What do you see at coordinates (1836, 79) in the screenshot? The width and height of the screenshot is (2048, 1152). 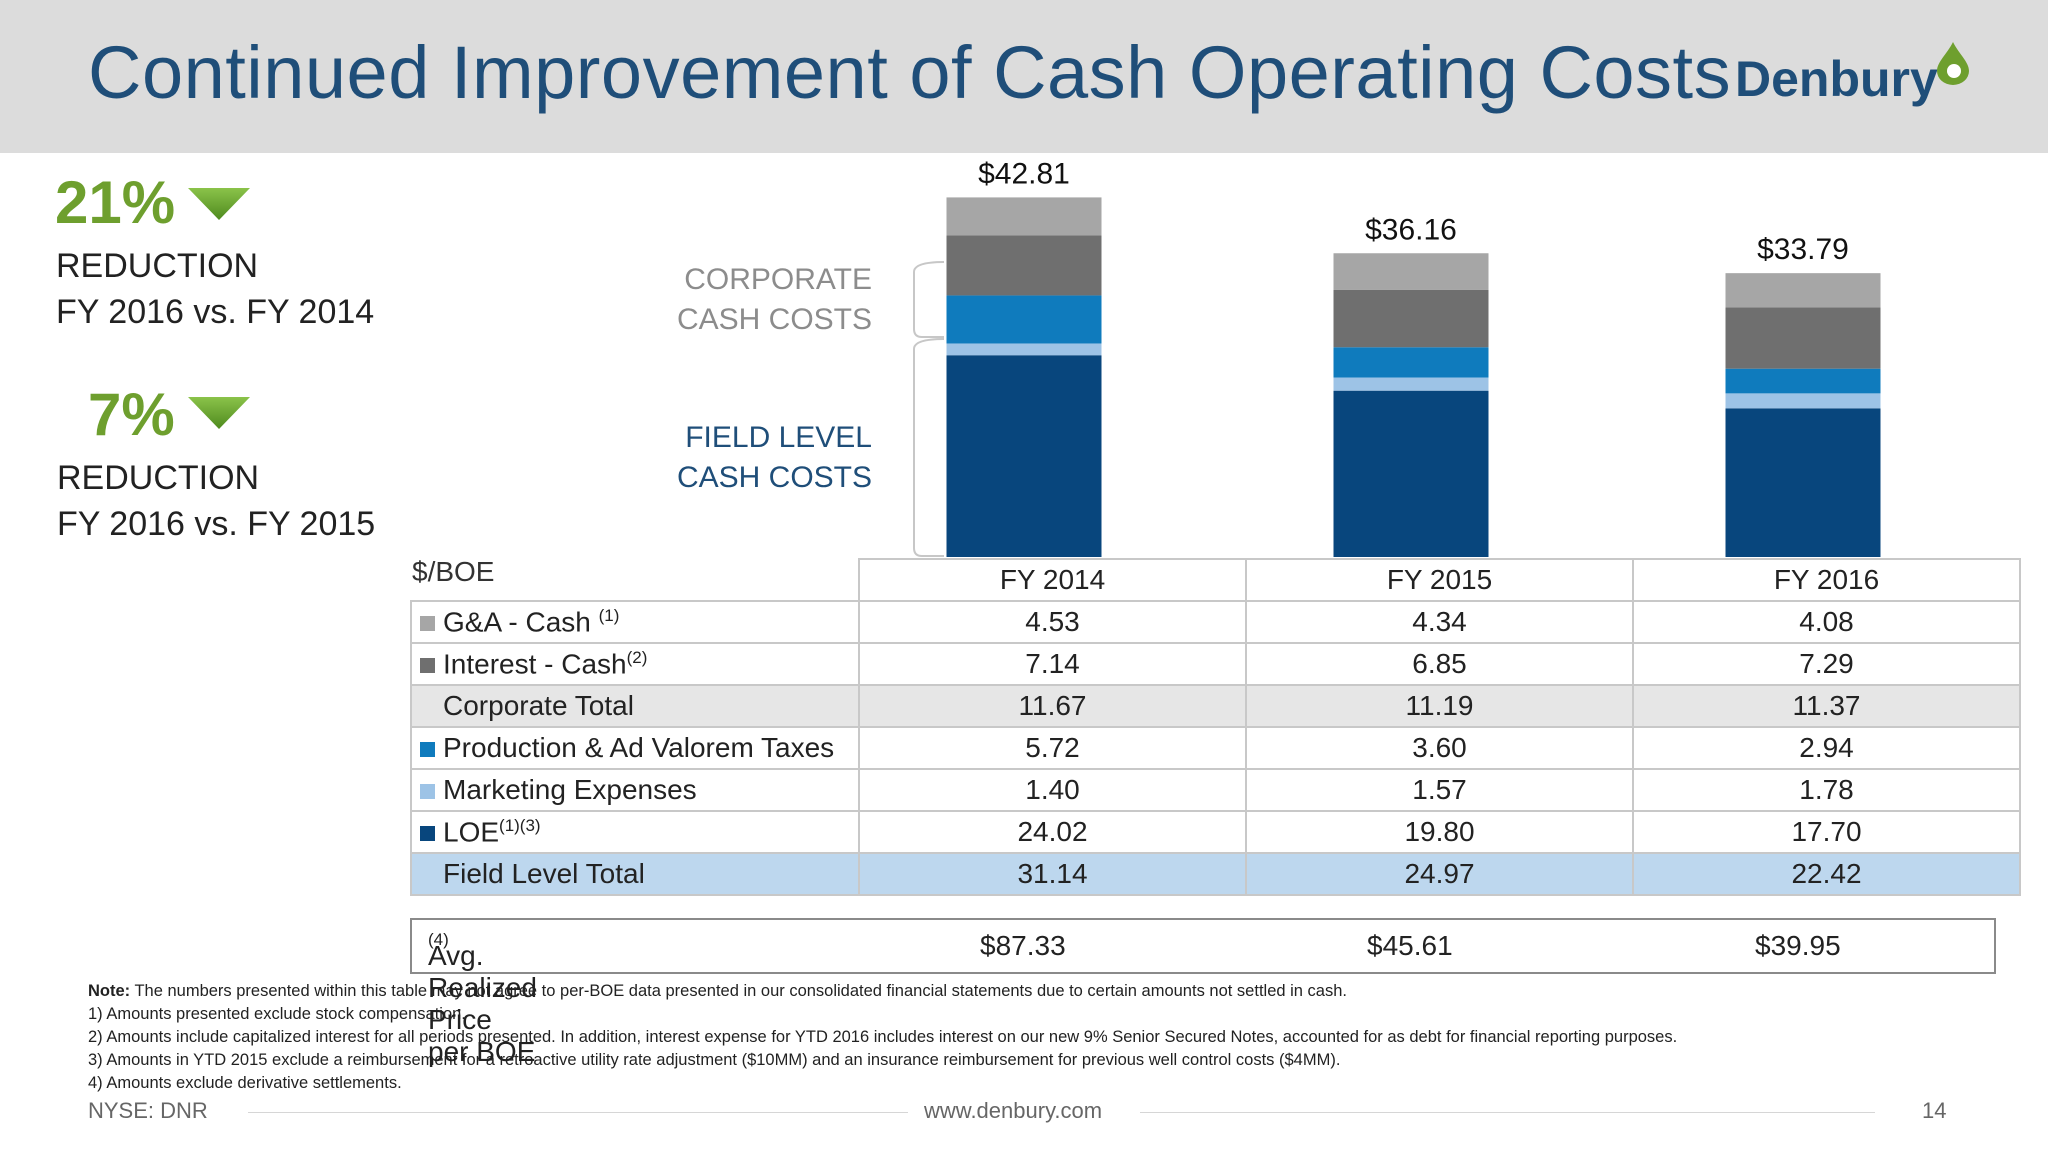 I see `company-logo: Denbury` at bounding box center [1836, 79].